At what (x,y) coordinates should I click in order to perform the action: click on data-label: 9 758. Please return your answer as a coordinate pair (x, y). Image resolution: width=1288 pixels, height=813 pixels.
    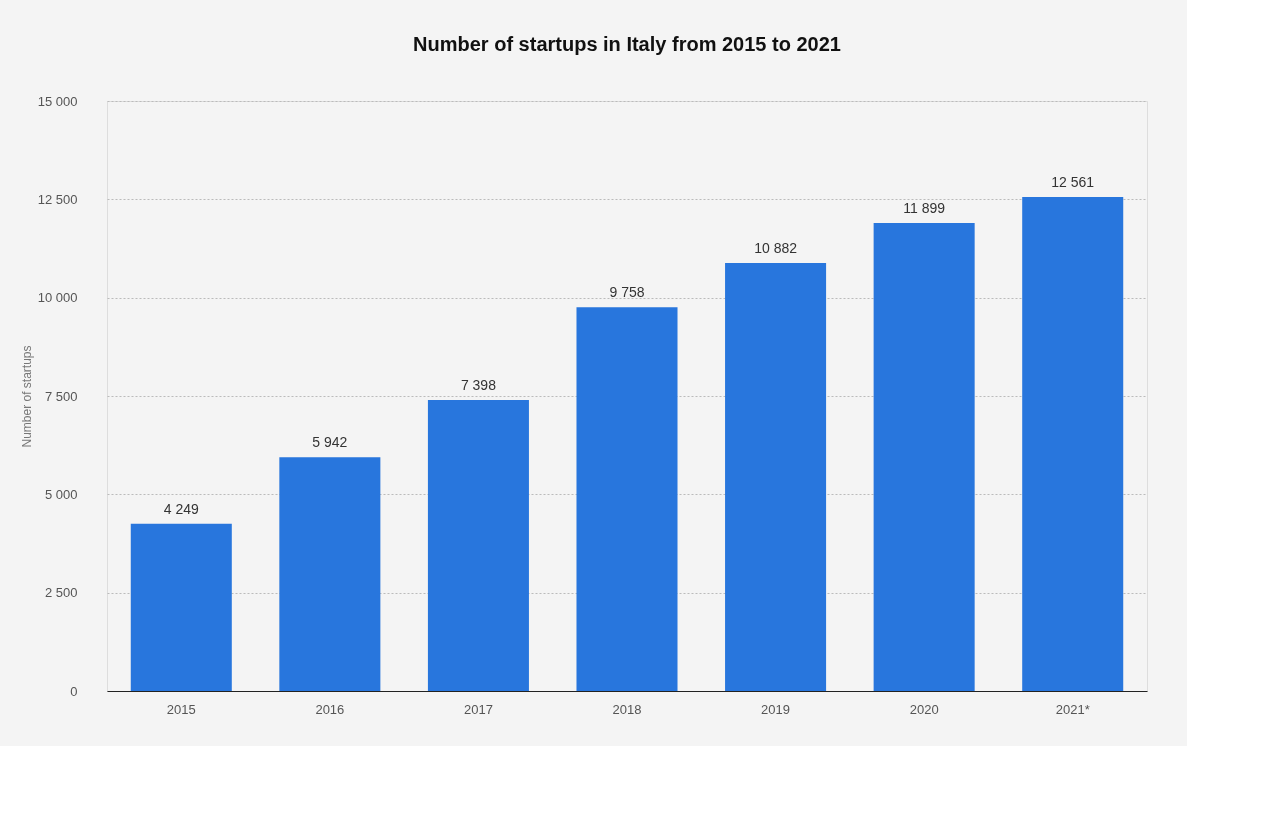
    Looking at the image, I should click on (627, 292).